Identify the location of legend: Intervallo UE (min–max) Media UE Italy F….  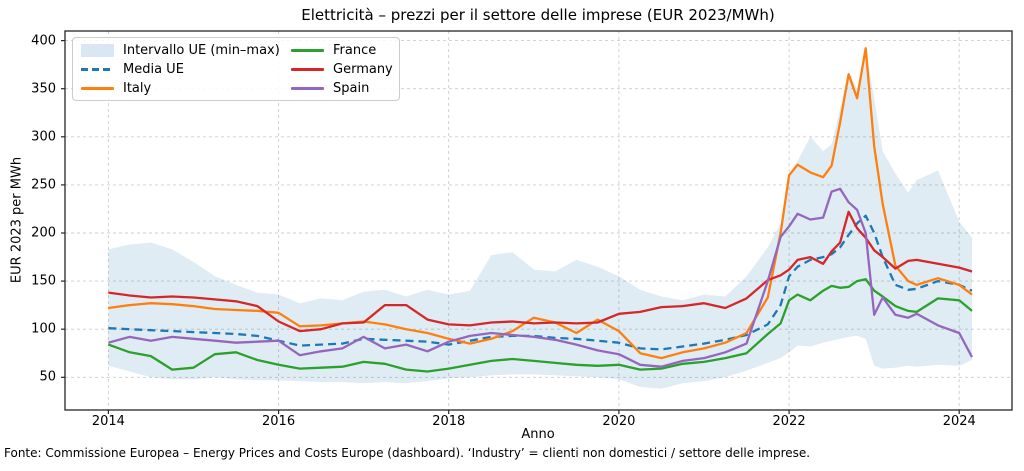
(236, 69).